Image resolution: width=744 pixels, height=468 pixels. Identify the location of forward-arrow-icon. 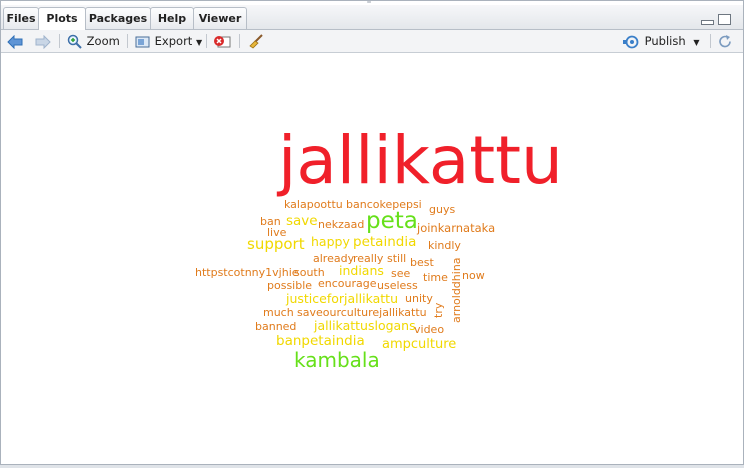
(43, 41).